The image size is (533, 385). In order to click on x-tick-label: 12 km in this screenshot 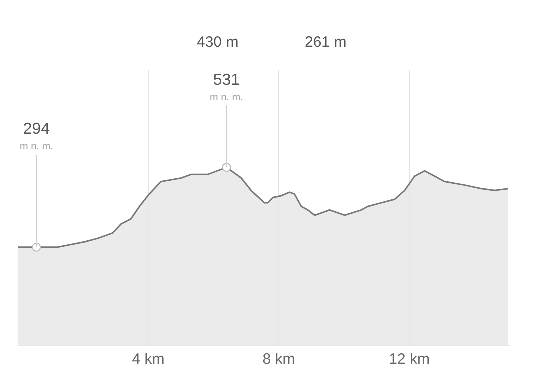, I will do `click(409, 359)`.